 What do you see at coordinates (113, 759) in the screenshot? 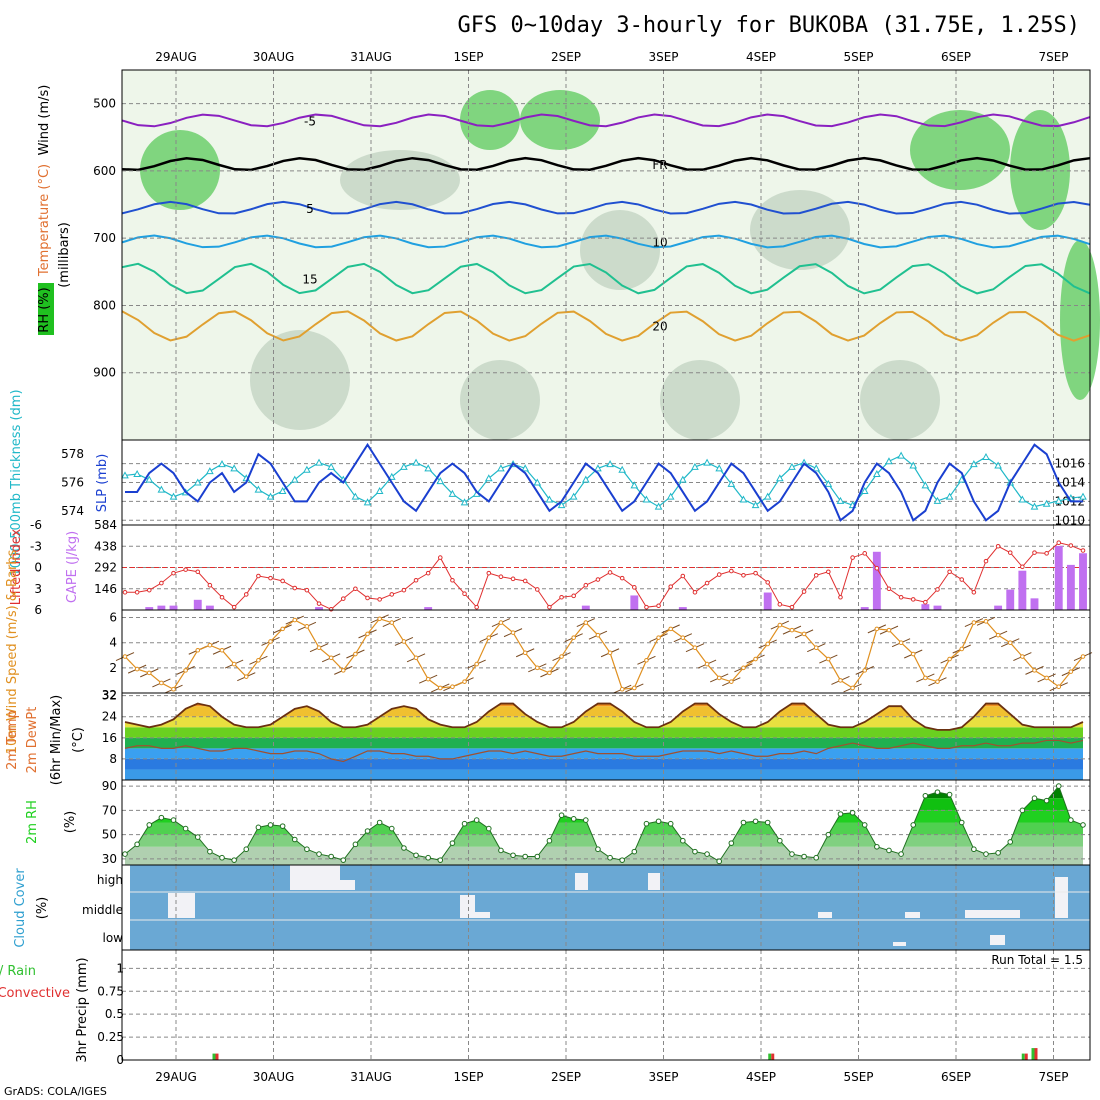
I see `temp-tick-label: 8` at bounding box center [113, 759].